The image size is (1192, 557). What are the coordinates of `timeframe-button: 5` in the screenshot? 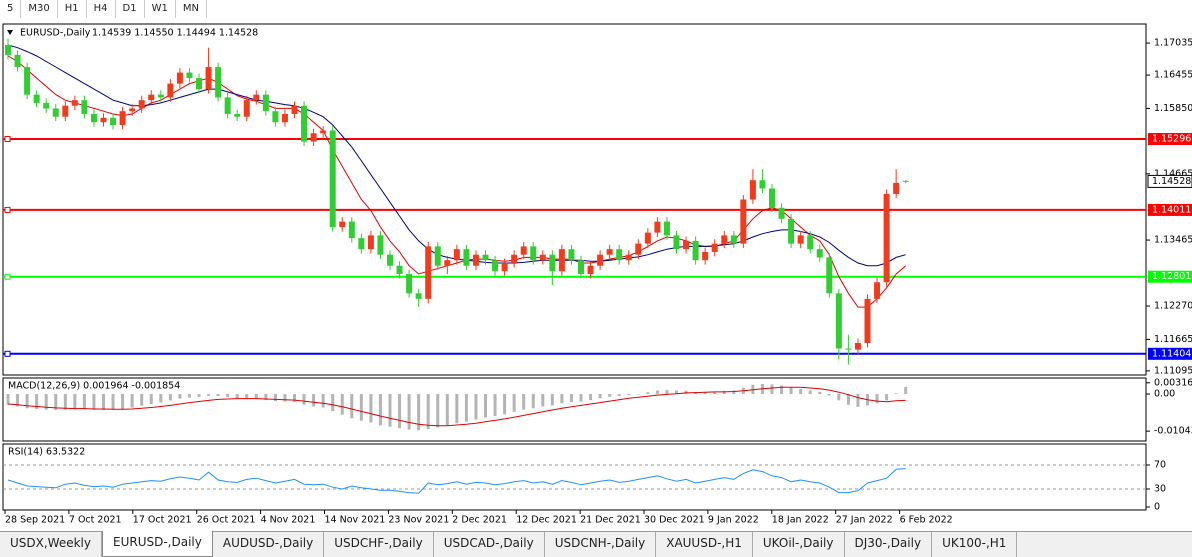 It's located at (11, 9).